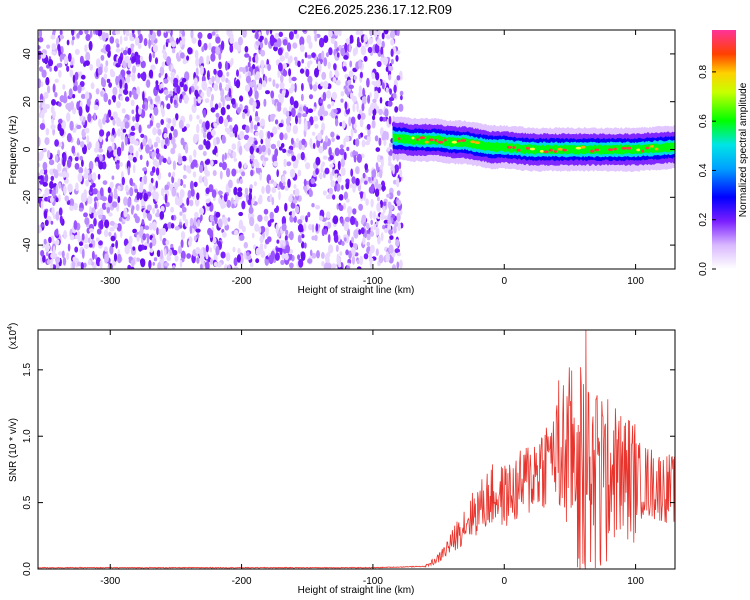  Describe the element at coordinates (27, 369) in the screenshot. I see `snr-ytick-label: 1.5` at that location.